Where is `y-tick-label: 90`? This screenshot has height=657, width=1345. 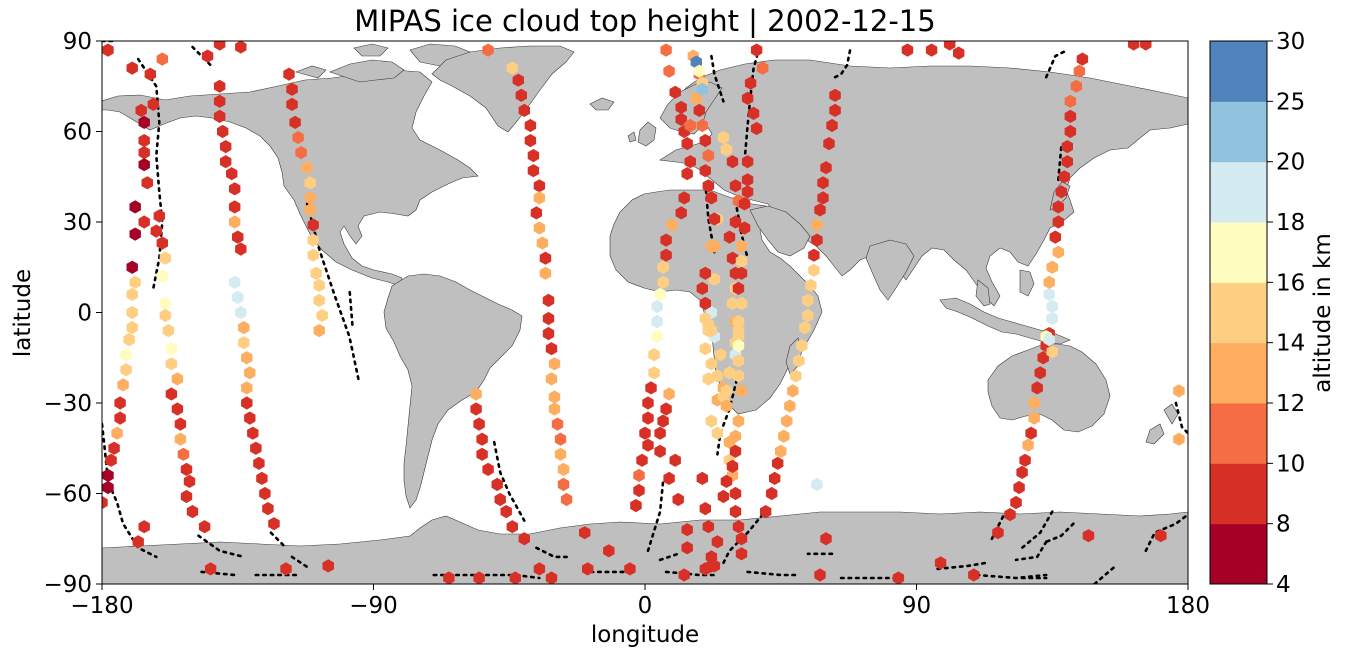 y-tick-label: 90 is located at coordinates (77, 42).